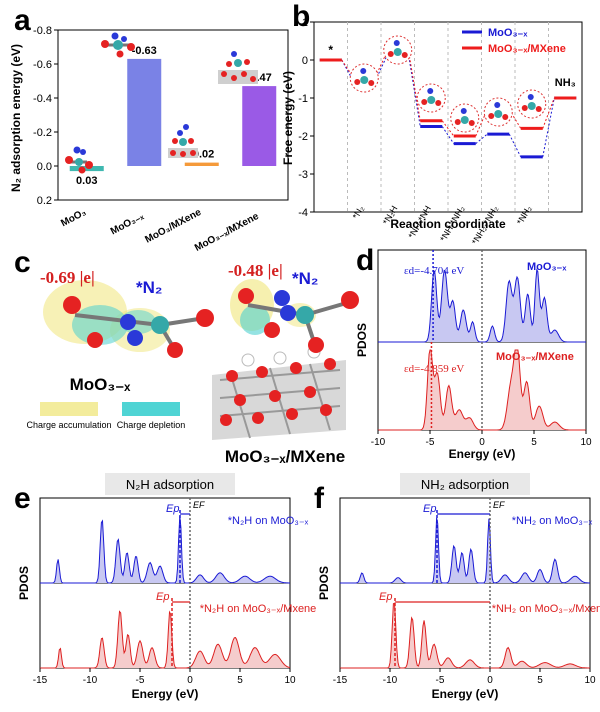  What do you see at coordinates (546, 609) in the screenshot?
I see `panel-f-label-bottom: *NH₂ on MoO₃₋ₓ/Mxene` at bounding box center [546, 609].